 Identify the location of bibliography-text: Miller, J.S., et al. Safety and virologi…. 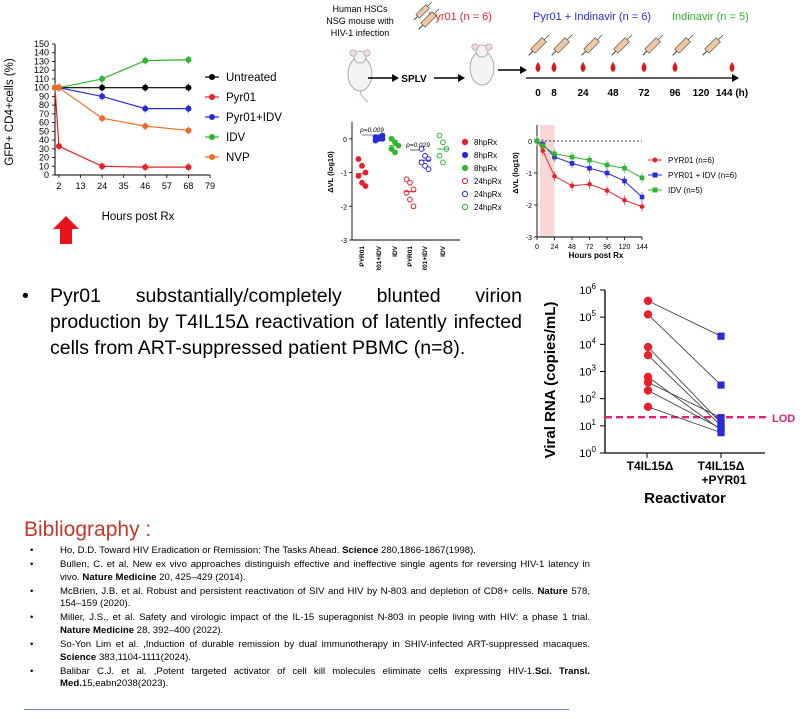
(325, 618).